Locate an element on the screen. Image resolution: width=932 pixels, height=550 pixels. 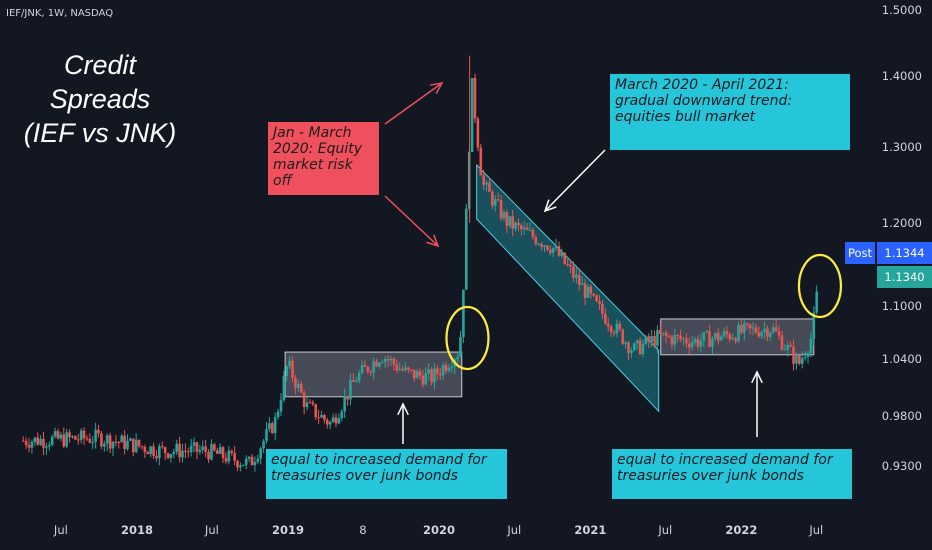
arrow-to-channel is located at coordinates (575, 180).